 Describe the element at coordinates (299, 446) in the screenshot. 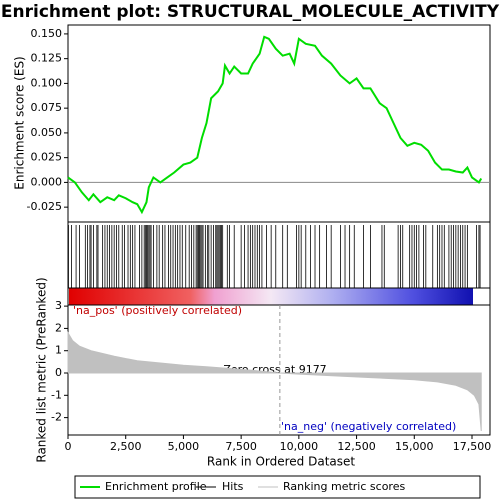

I see `x-tick-label: 10,000` at that location.